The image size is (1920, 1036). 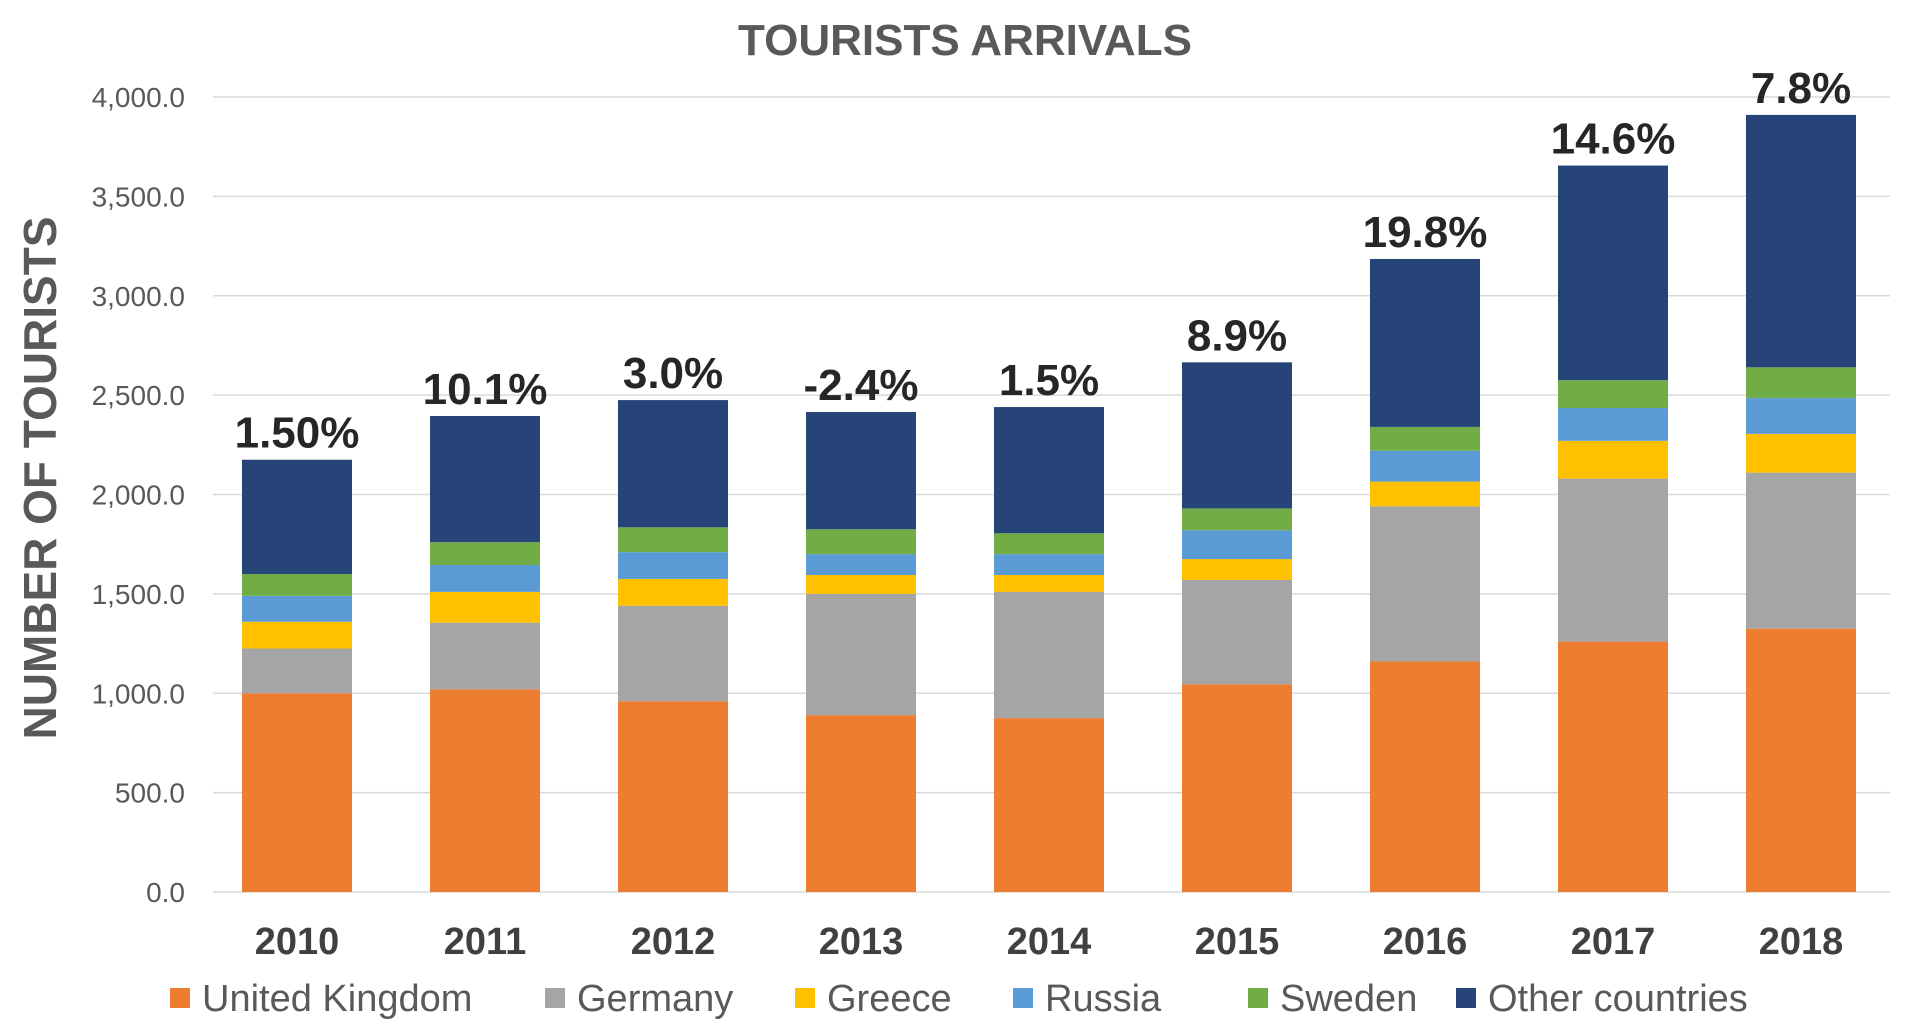 I want to click on legend-swatch-united-kingdom, so click(x=180, y=998).